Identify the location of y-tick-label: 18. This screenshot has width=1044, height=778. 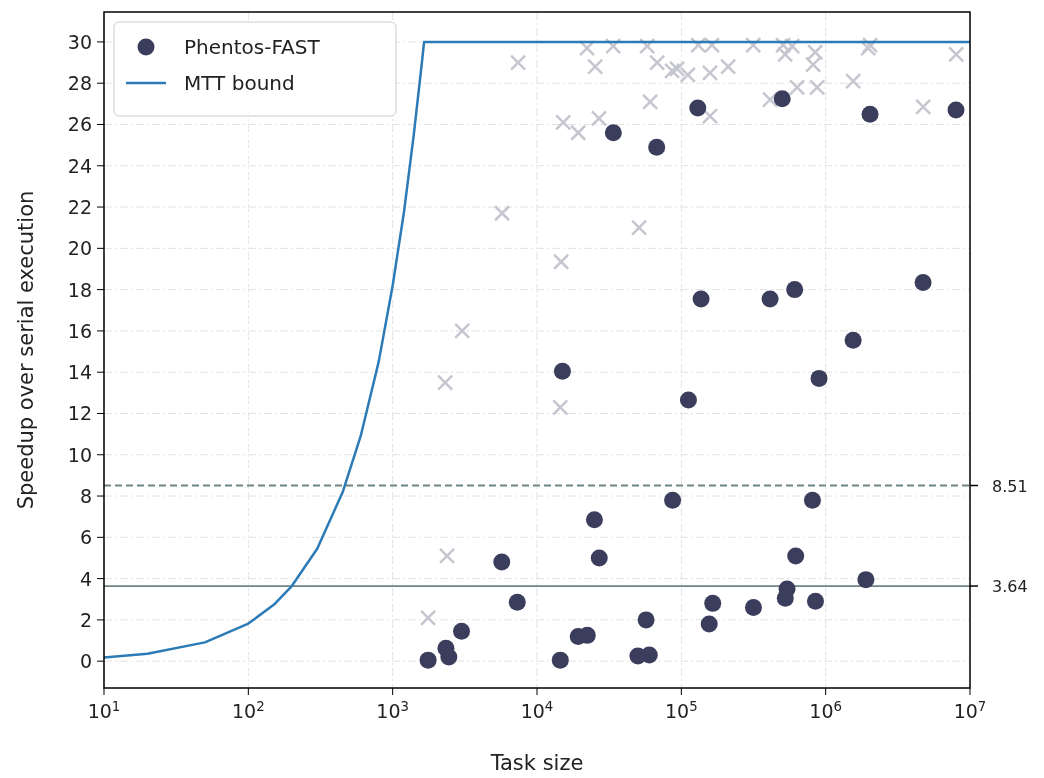
(79, 289).